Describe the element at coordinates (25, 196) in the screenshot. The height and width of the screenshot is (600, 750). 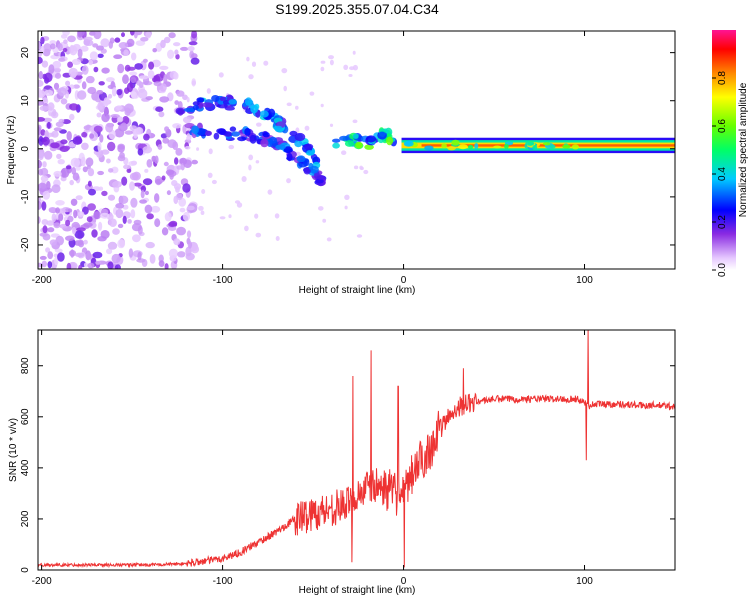
I see `y-tick-label: -10` at that location.